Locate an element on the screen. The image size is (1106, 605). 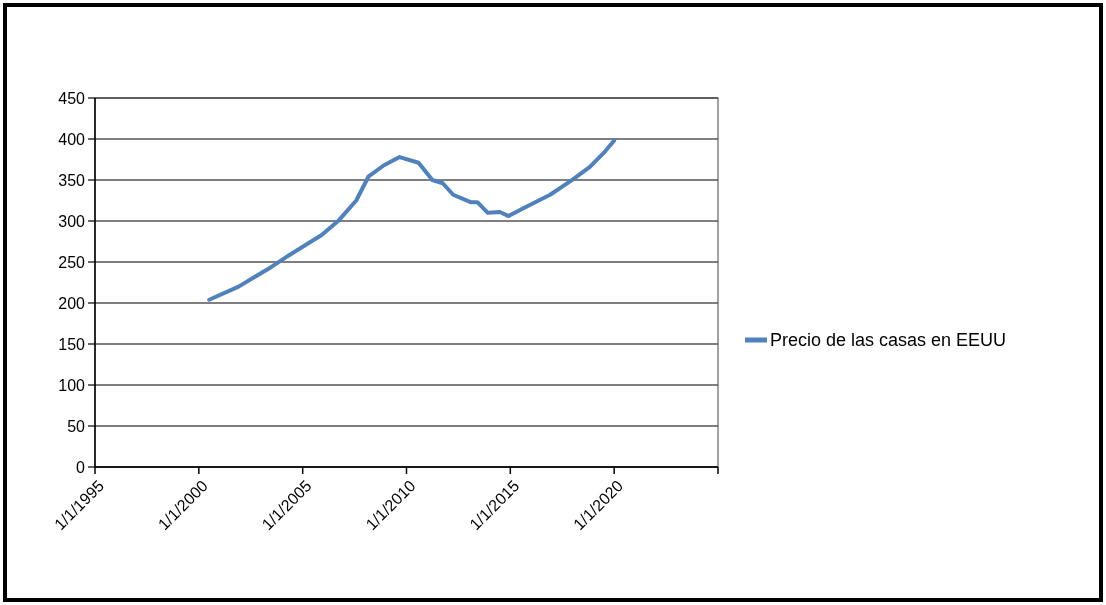
y-tick-label: 50 is located at coordinates (76, 426).